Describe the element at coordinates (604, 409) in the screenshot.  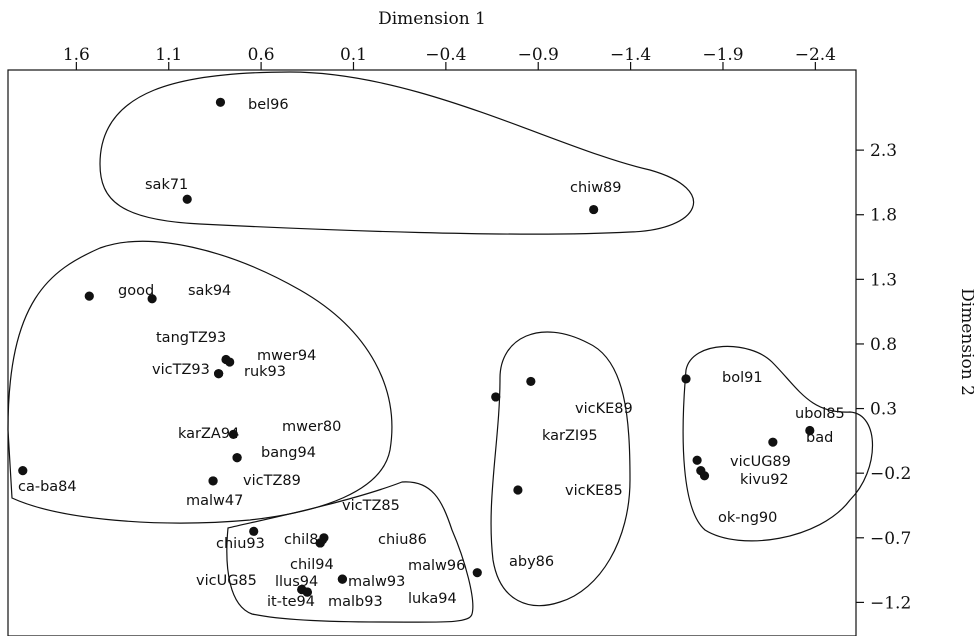
I see `point-label: vicKE89` at that location.